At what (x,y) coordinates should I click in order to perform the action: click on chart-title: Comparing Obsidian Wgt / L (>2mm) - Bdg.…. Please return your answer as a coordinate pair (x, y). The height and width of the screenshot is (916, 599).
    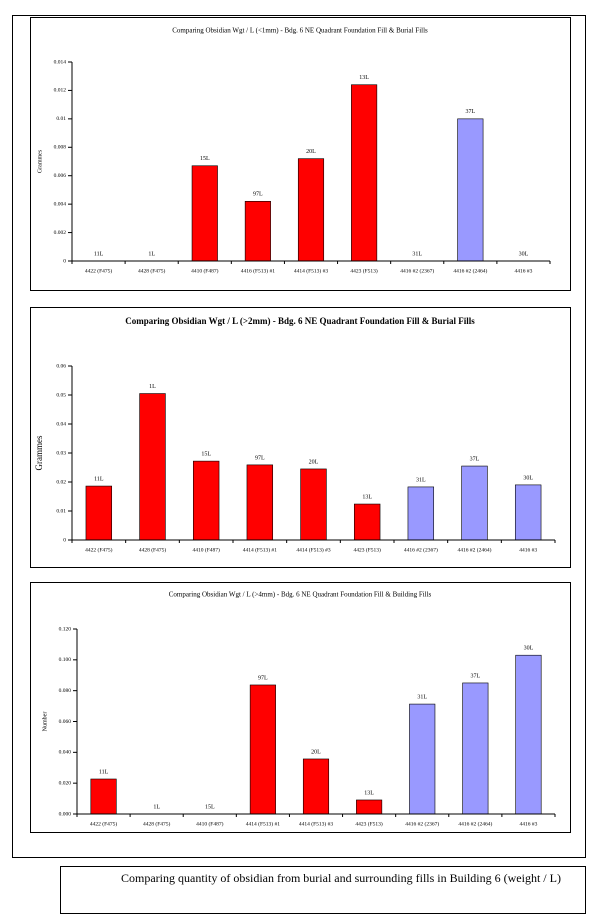
    Looking at the image, I should click on (300, 321).